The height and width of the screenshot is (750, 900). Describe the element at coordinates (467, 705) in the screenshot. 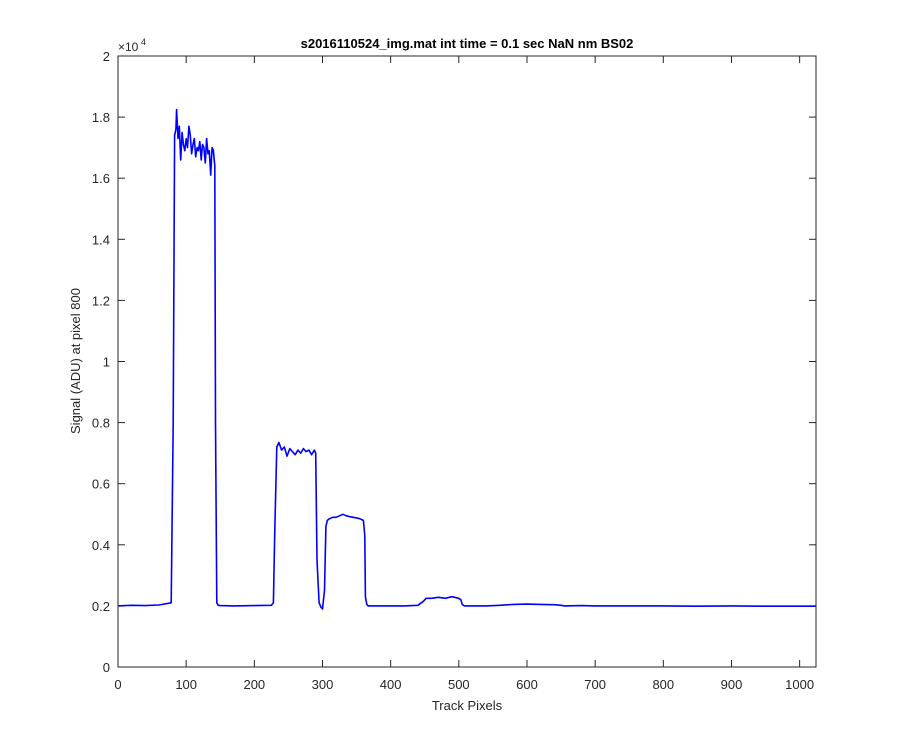

I see `x-axis-label: Track Pixels` at that location.